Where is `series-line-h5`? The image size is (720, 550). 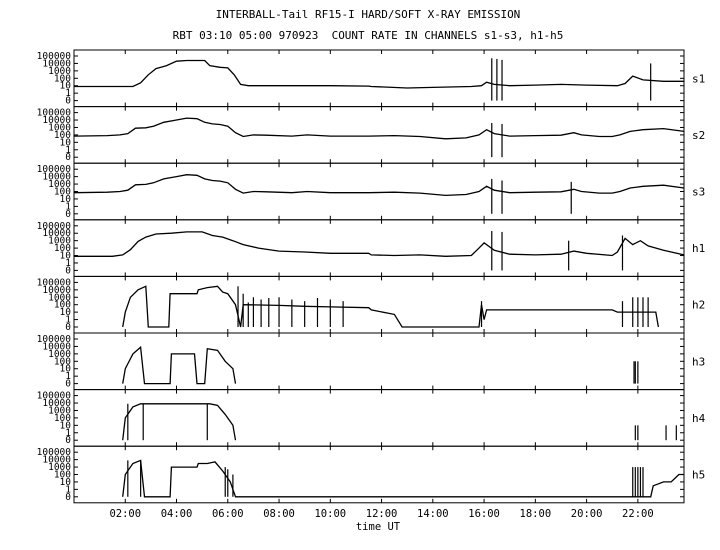 series-line-h5 is located at coordinates (403, 478).